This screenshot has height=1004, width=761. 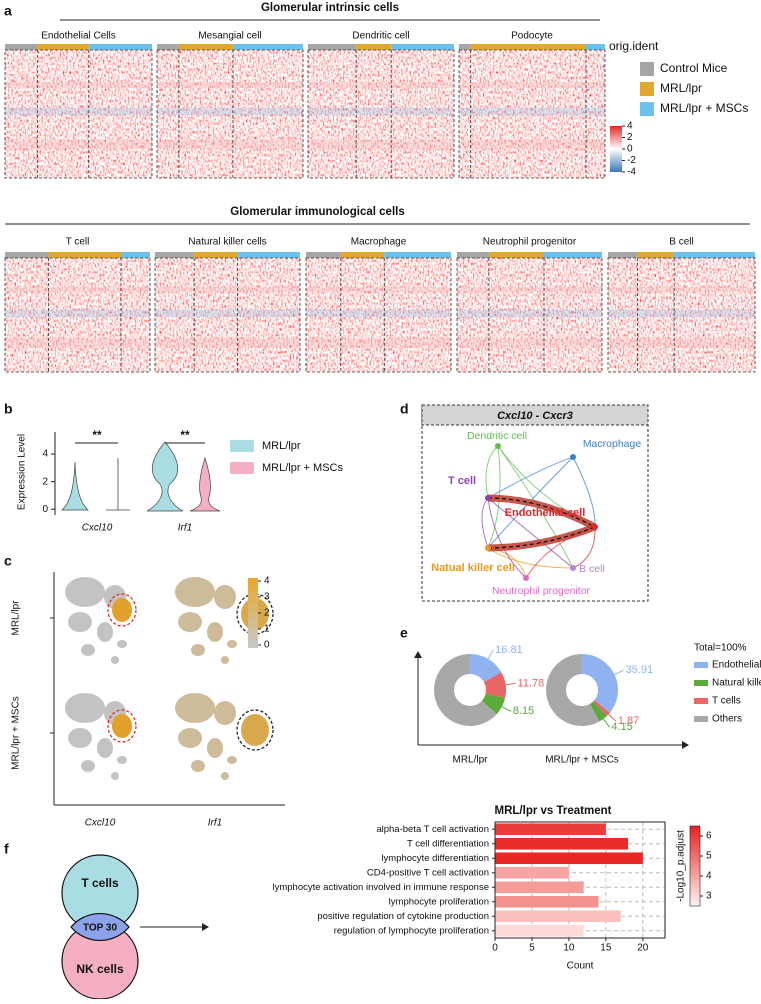 I want to click on data-label: 1.87, so click(x=628, y=721).